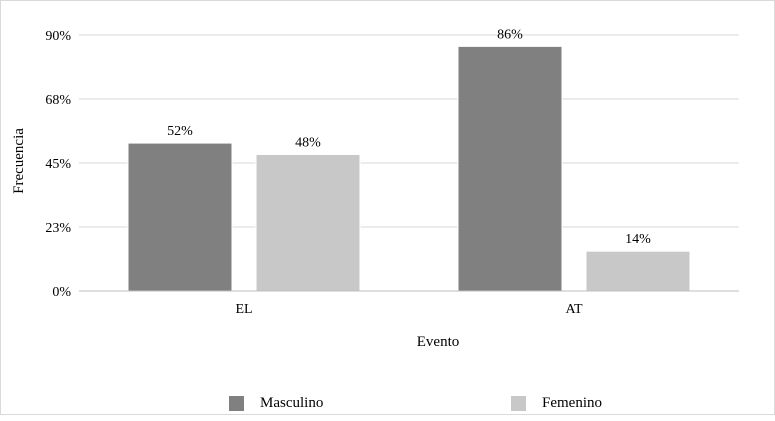  What do you see at coordinates (308, 142) in the screenshot?
I see `data-label: 48%` at bounding box center [308, 142].